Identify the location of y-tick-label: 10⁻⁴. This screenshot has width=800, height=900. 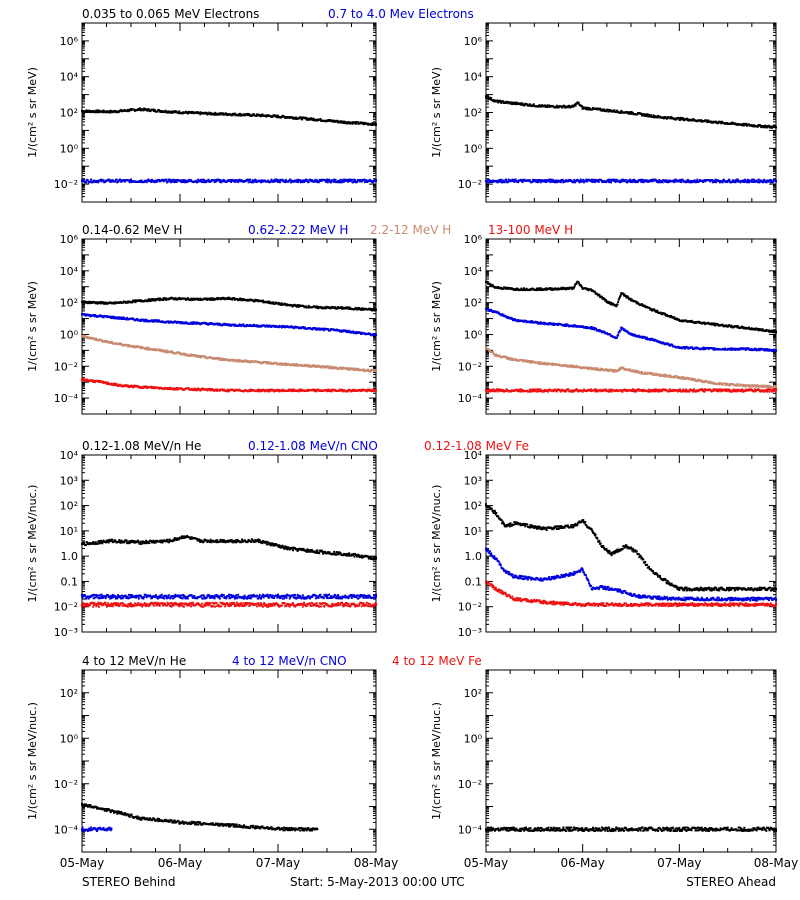
(66, 398).